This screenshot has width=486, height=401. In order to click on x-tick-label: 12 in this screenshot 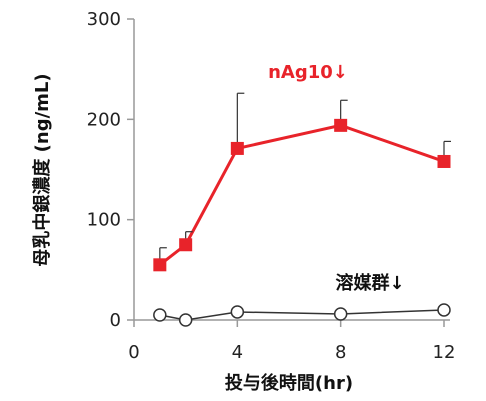, I will do `click(444, 352)`.